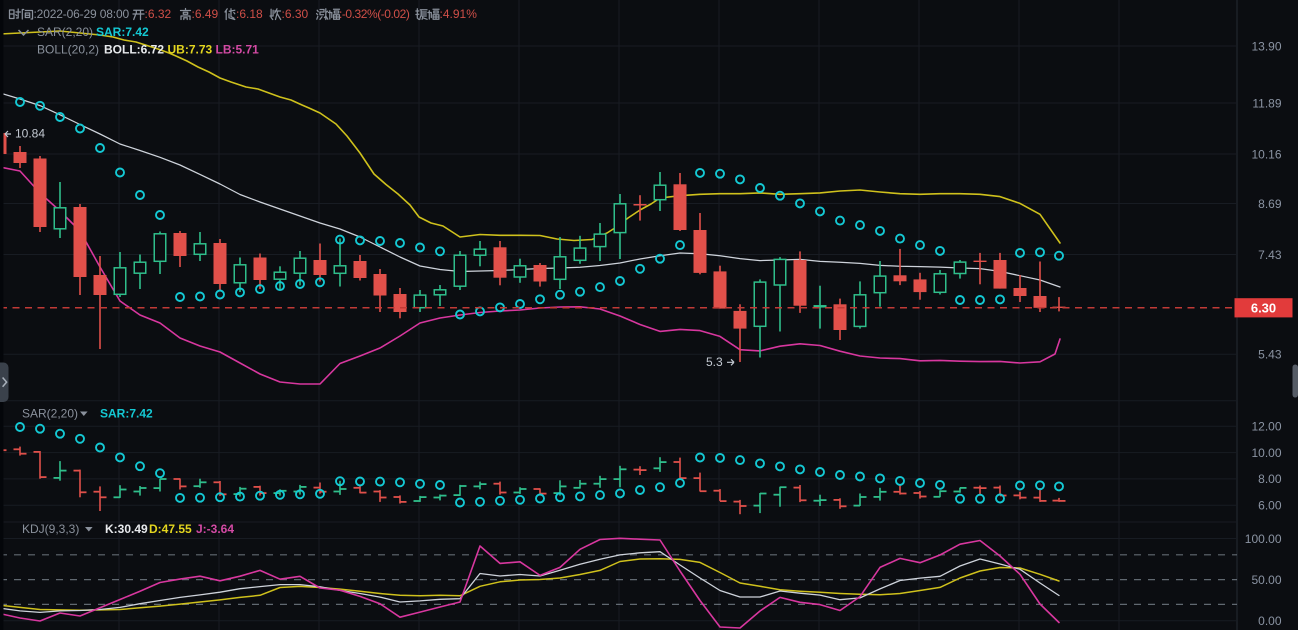  What do you see at coordinates (1263, 308) in the screenshot?
I see `svg-text: 6.30` at bounding box center [1263, 308].